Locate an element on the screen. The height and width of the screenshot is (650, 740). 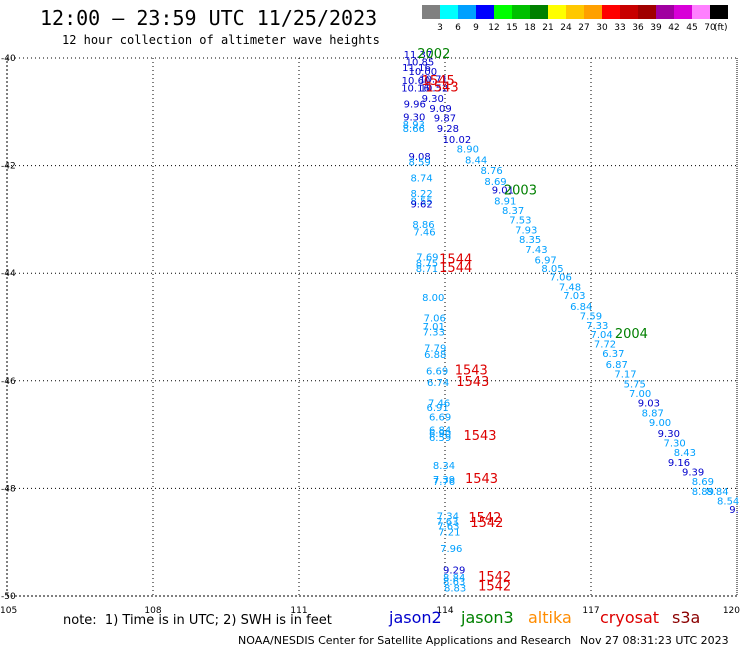
color-scale-label: 42 is located at coordinates (674, 28).